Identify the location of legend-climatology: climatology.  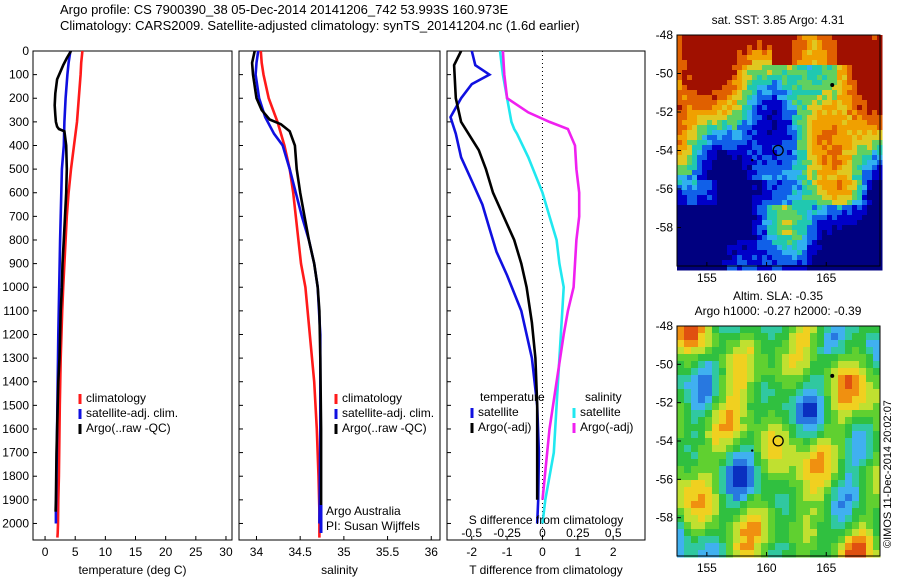
(372, 398).